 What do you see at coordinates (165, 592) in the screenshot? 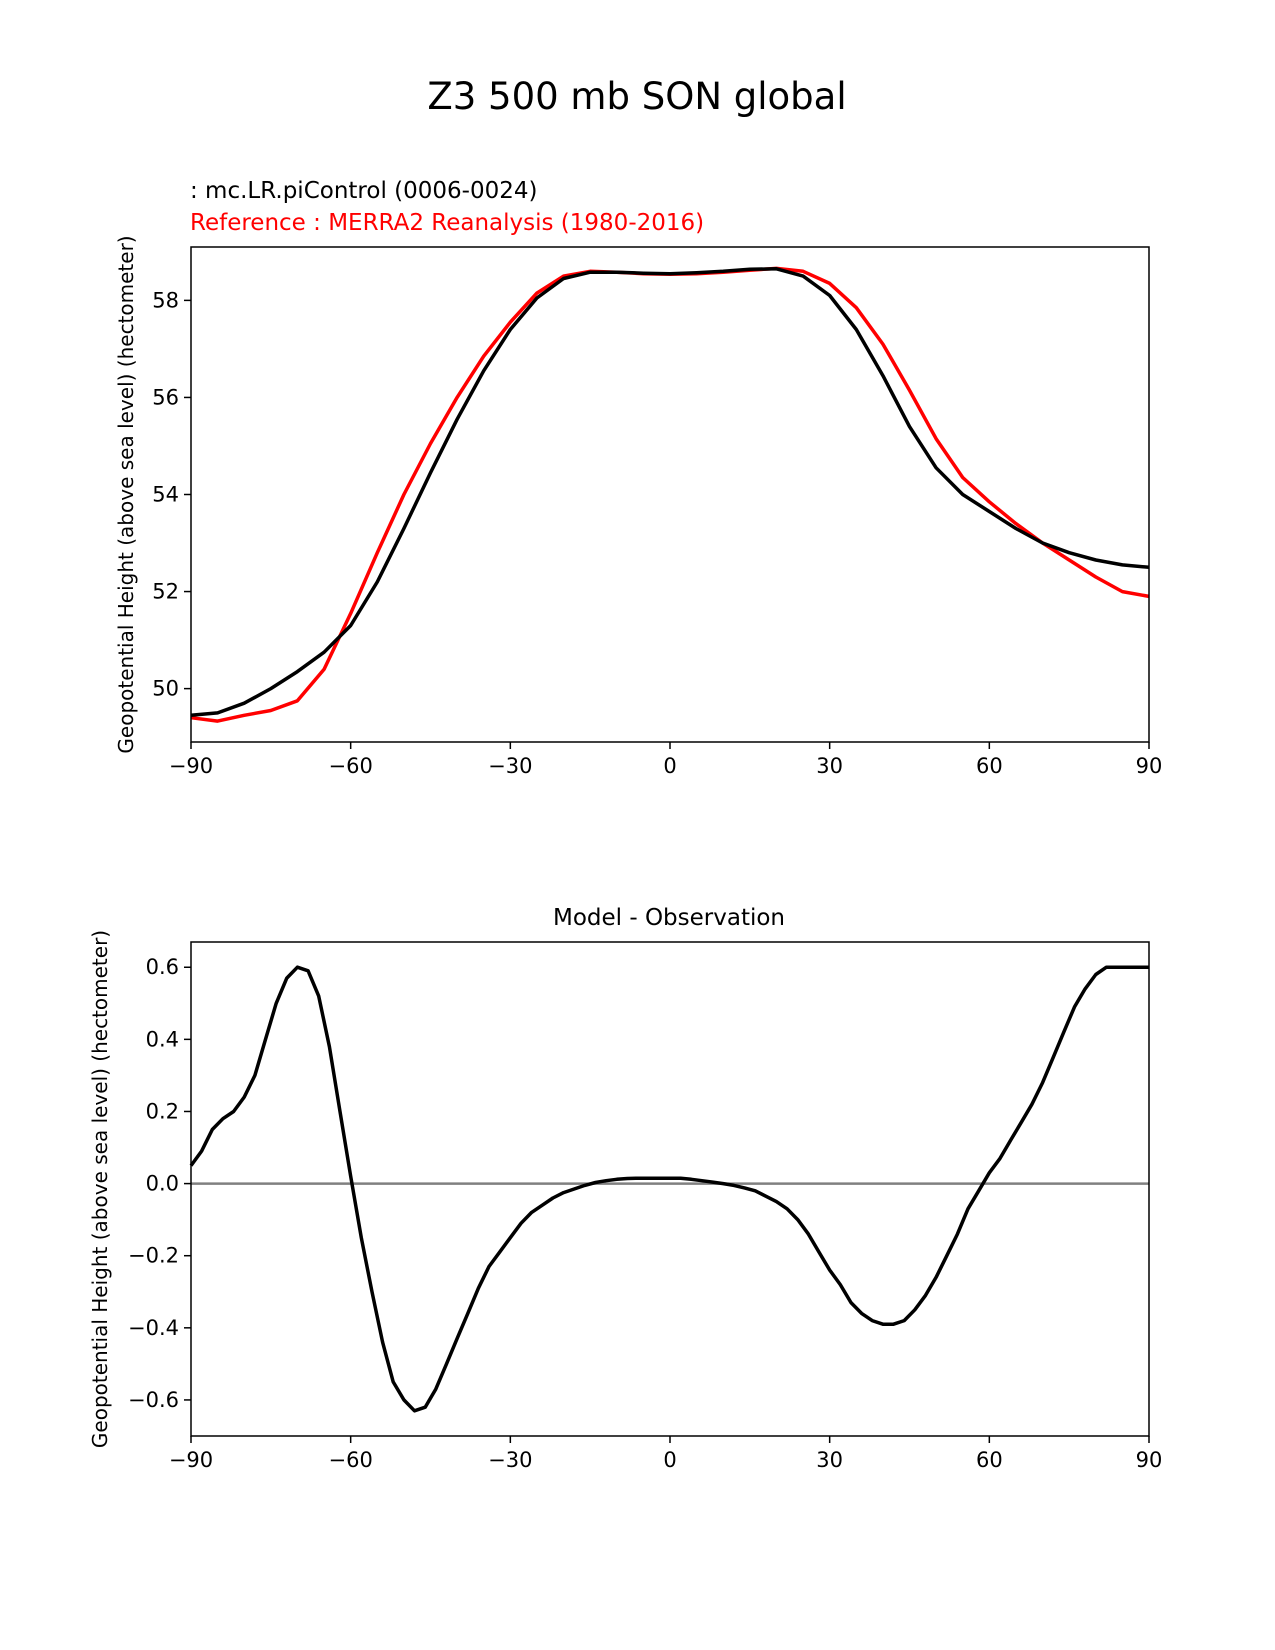
I see `y-tick-label: 52` at bounding box center [165, 592].